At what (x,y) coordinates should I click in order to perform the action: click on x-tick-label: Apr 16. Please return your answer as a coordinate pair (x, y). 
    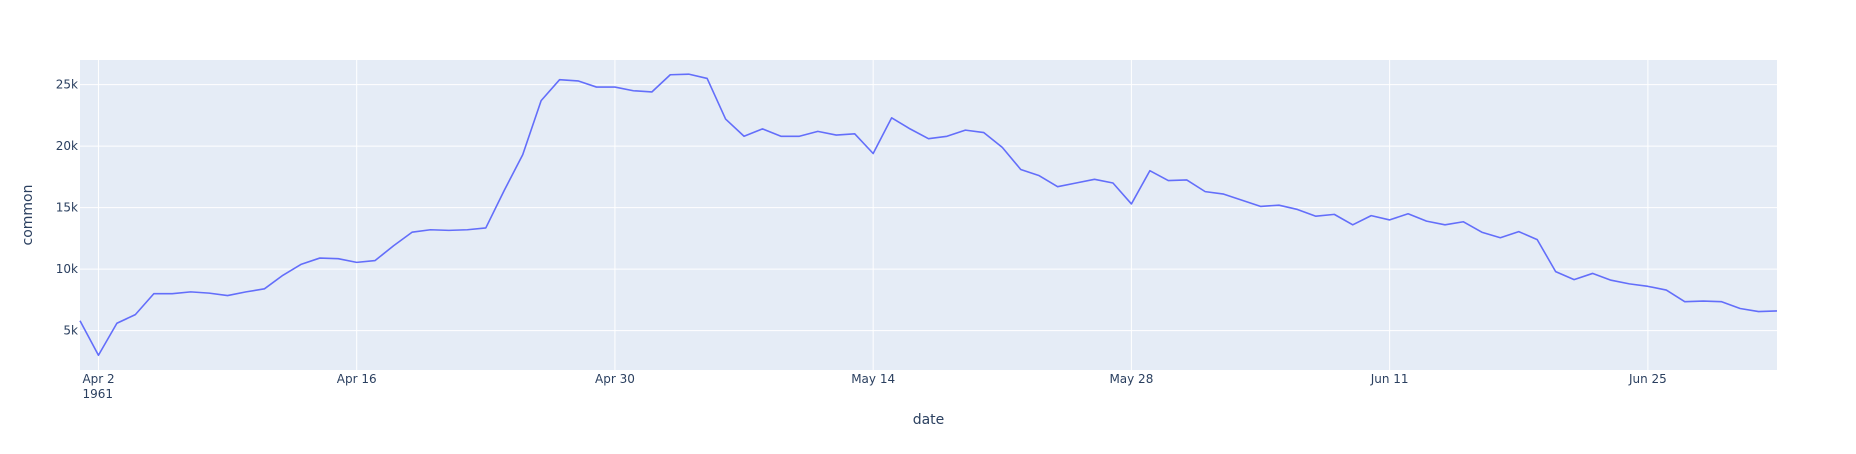
    Looking at the image, I should click on (357, 379).